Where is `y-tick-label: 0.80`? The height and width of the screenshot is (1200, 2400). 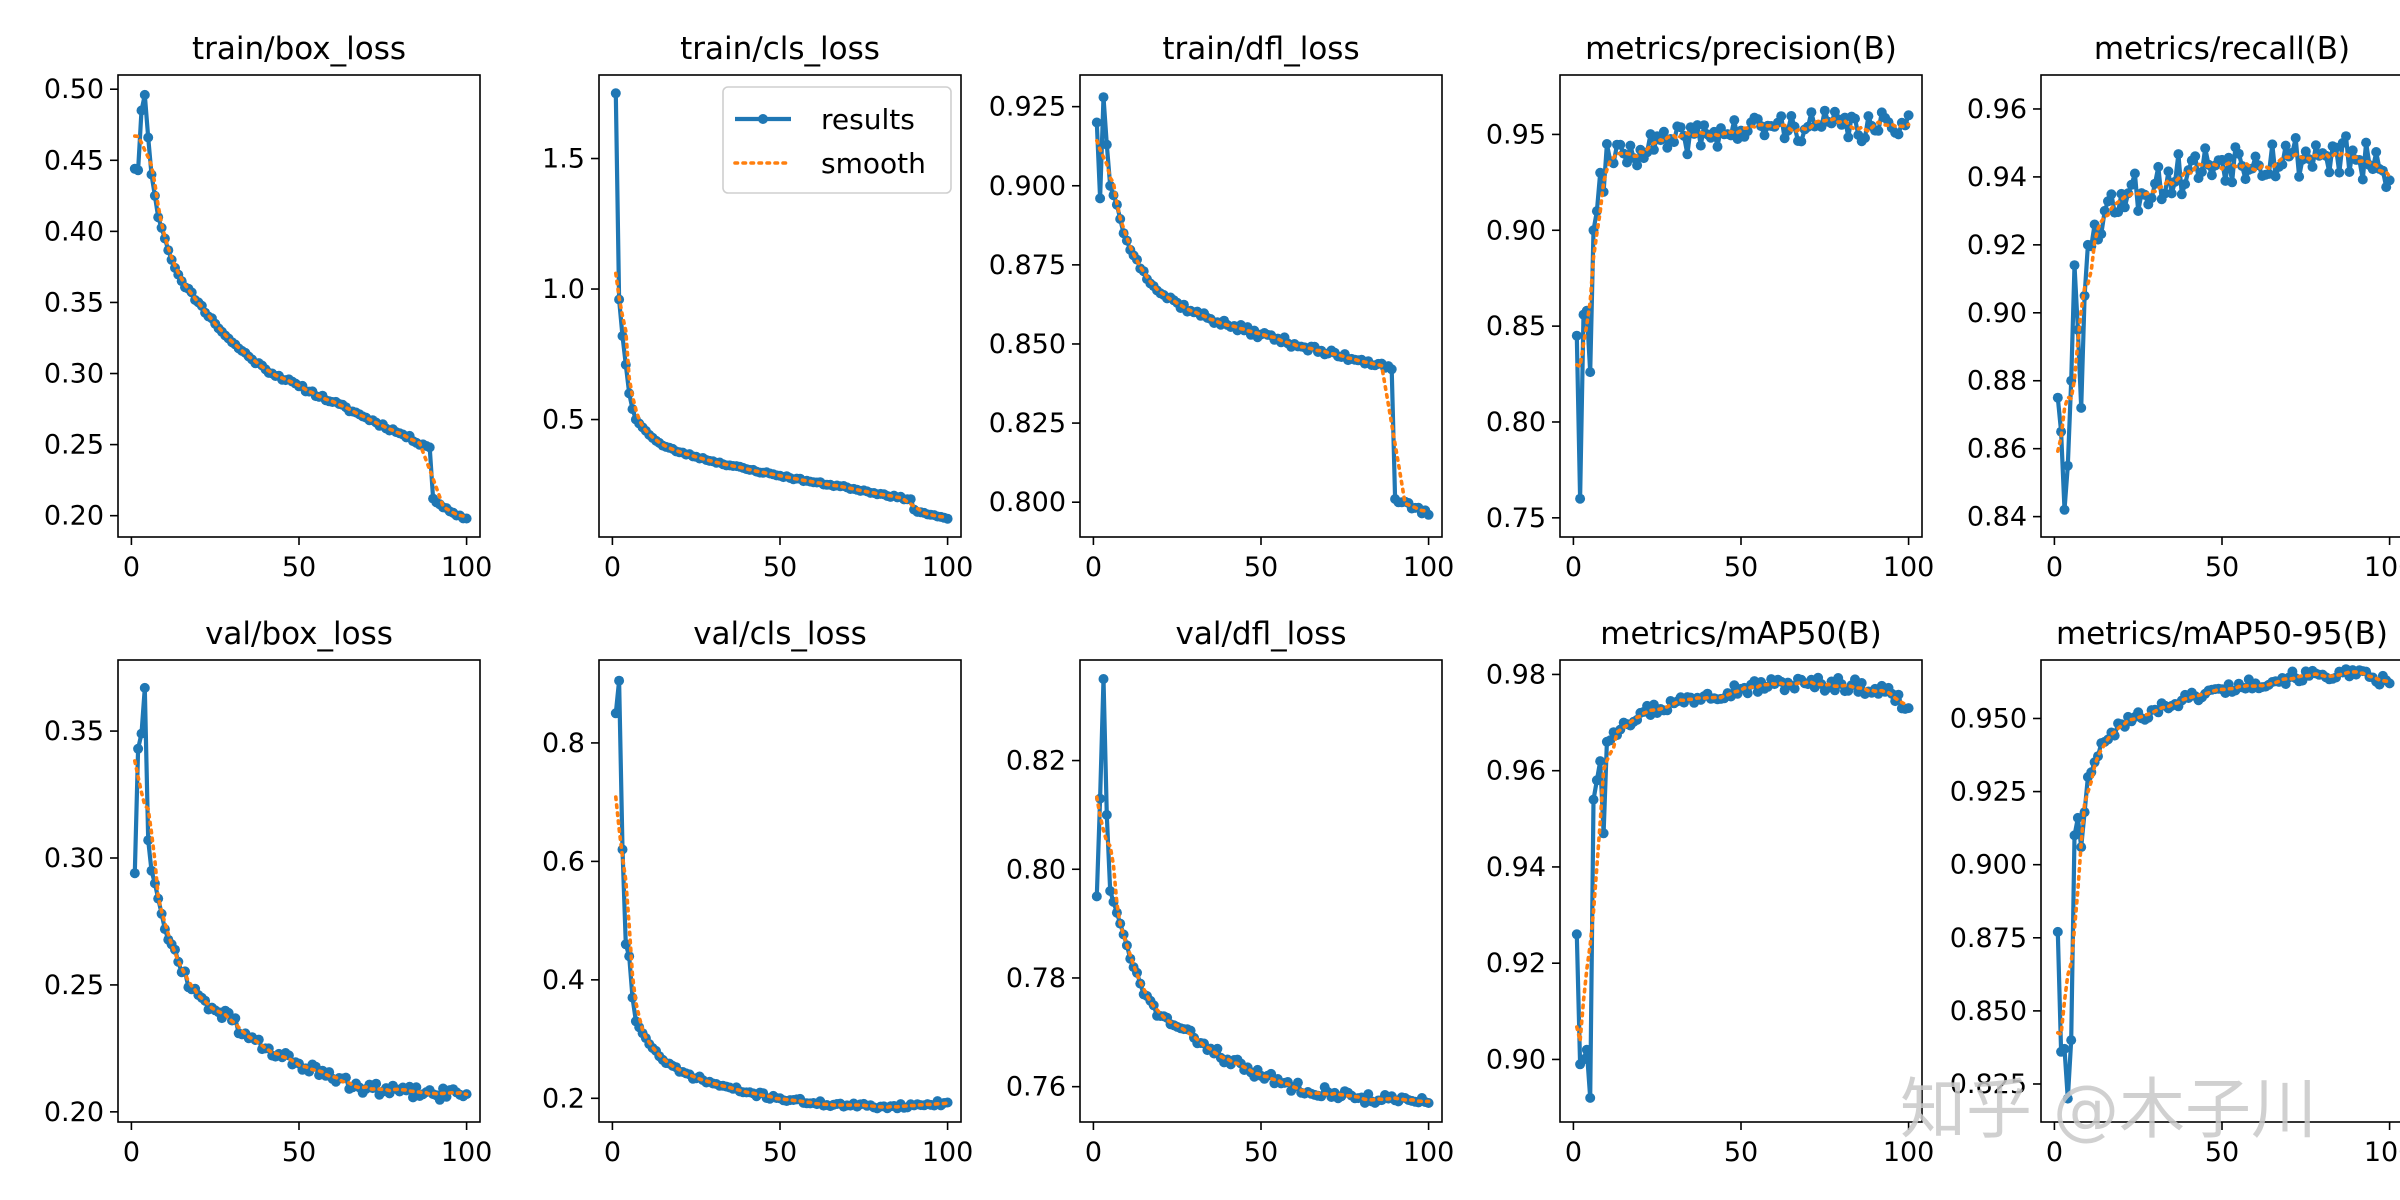 y-tick-label: 0.80 is located at coordinates (1036, 869).